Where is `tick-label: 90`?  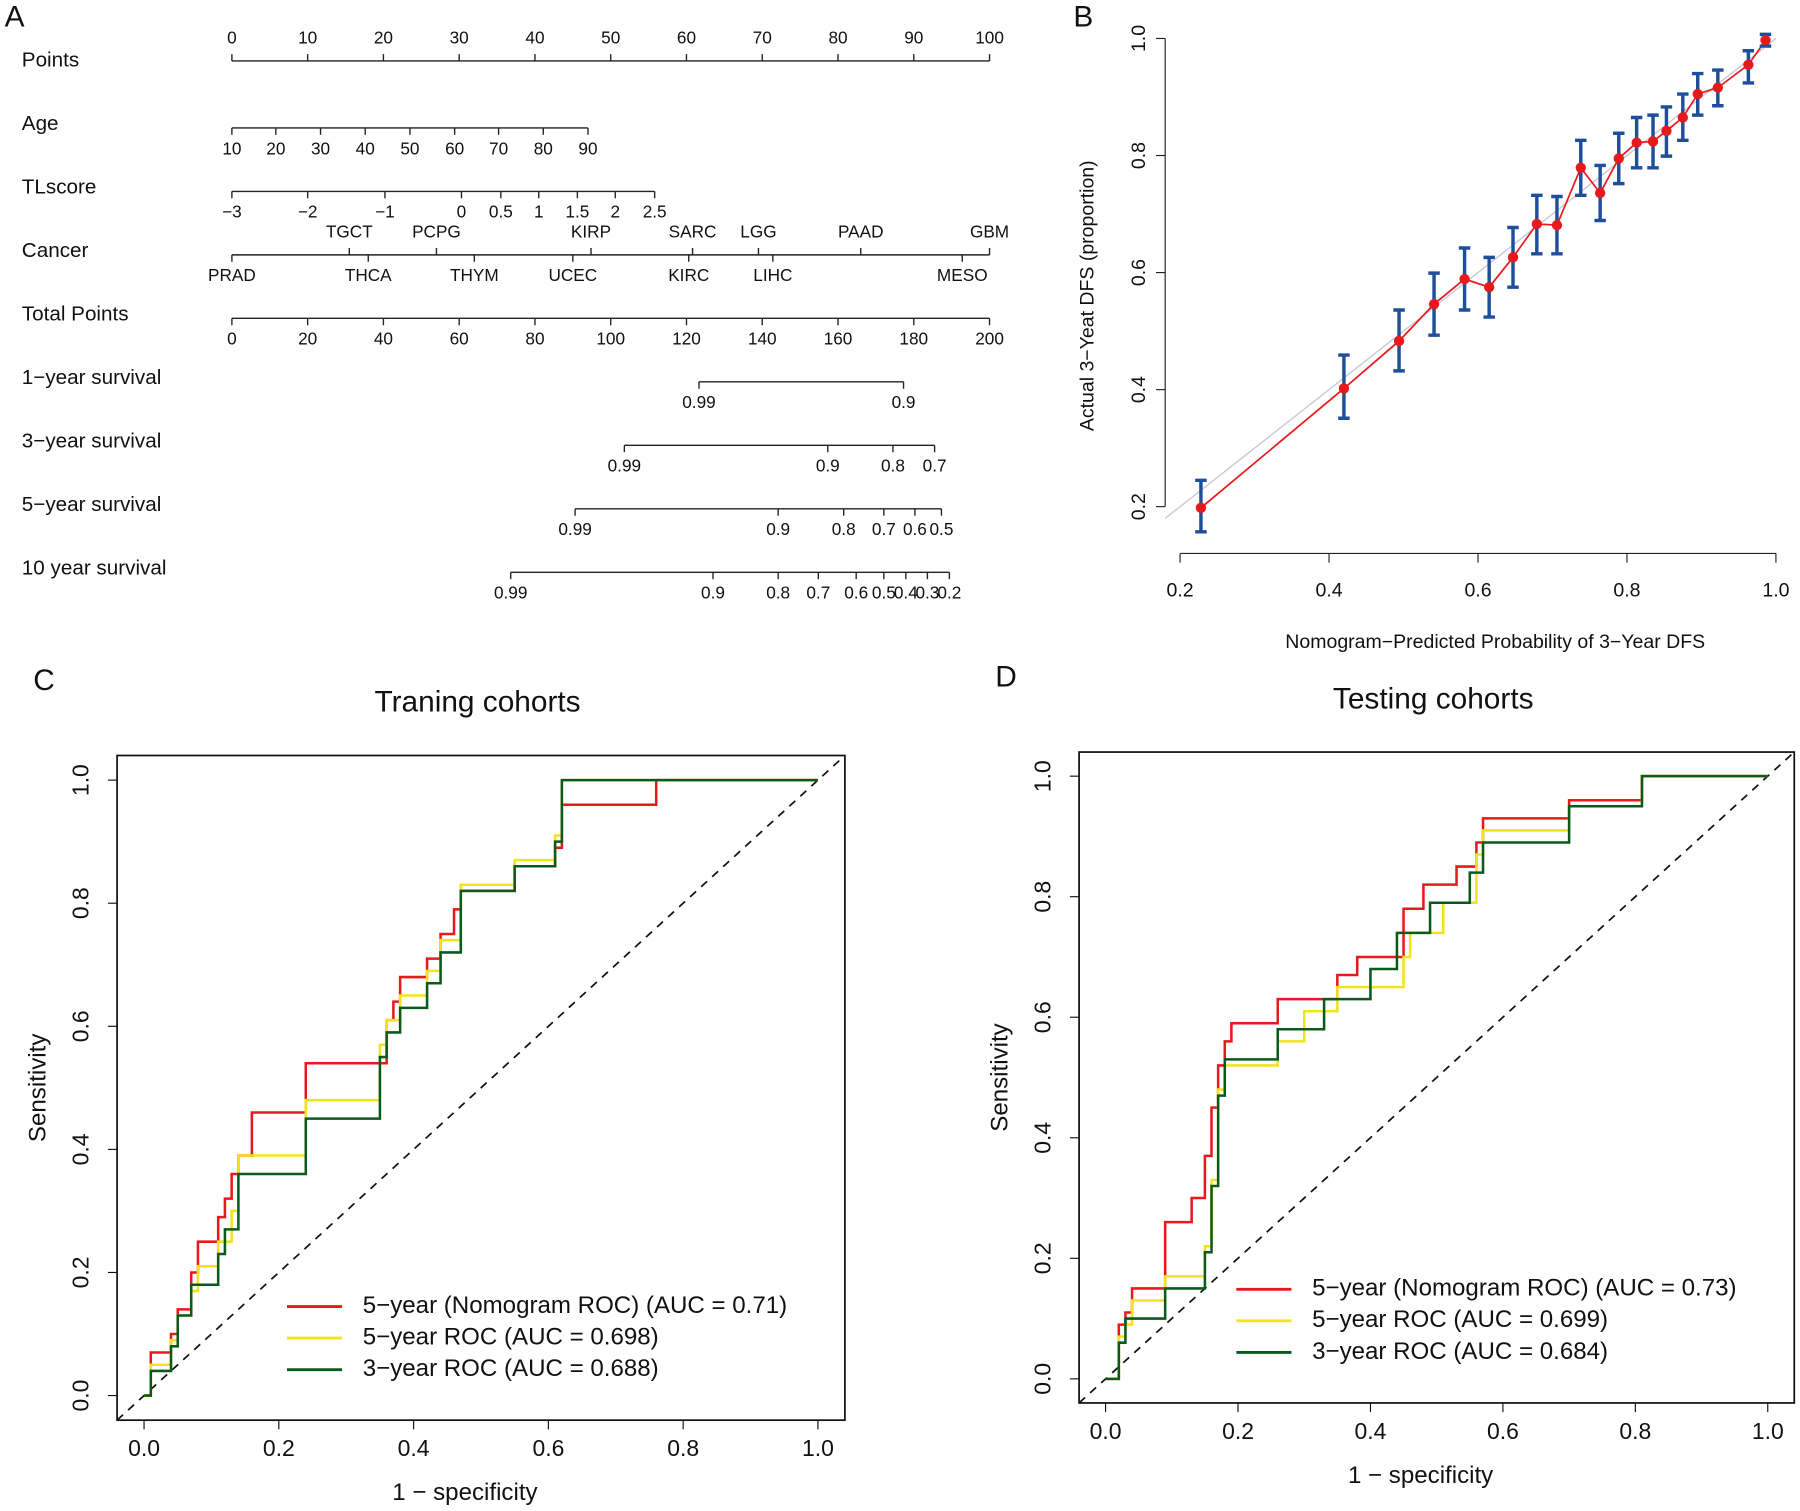 tick-label: 90 is located at coordinates (913, 38).